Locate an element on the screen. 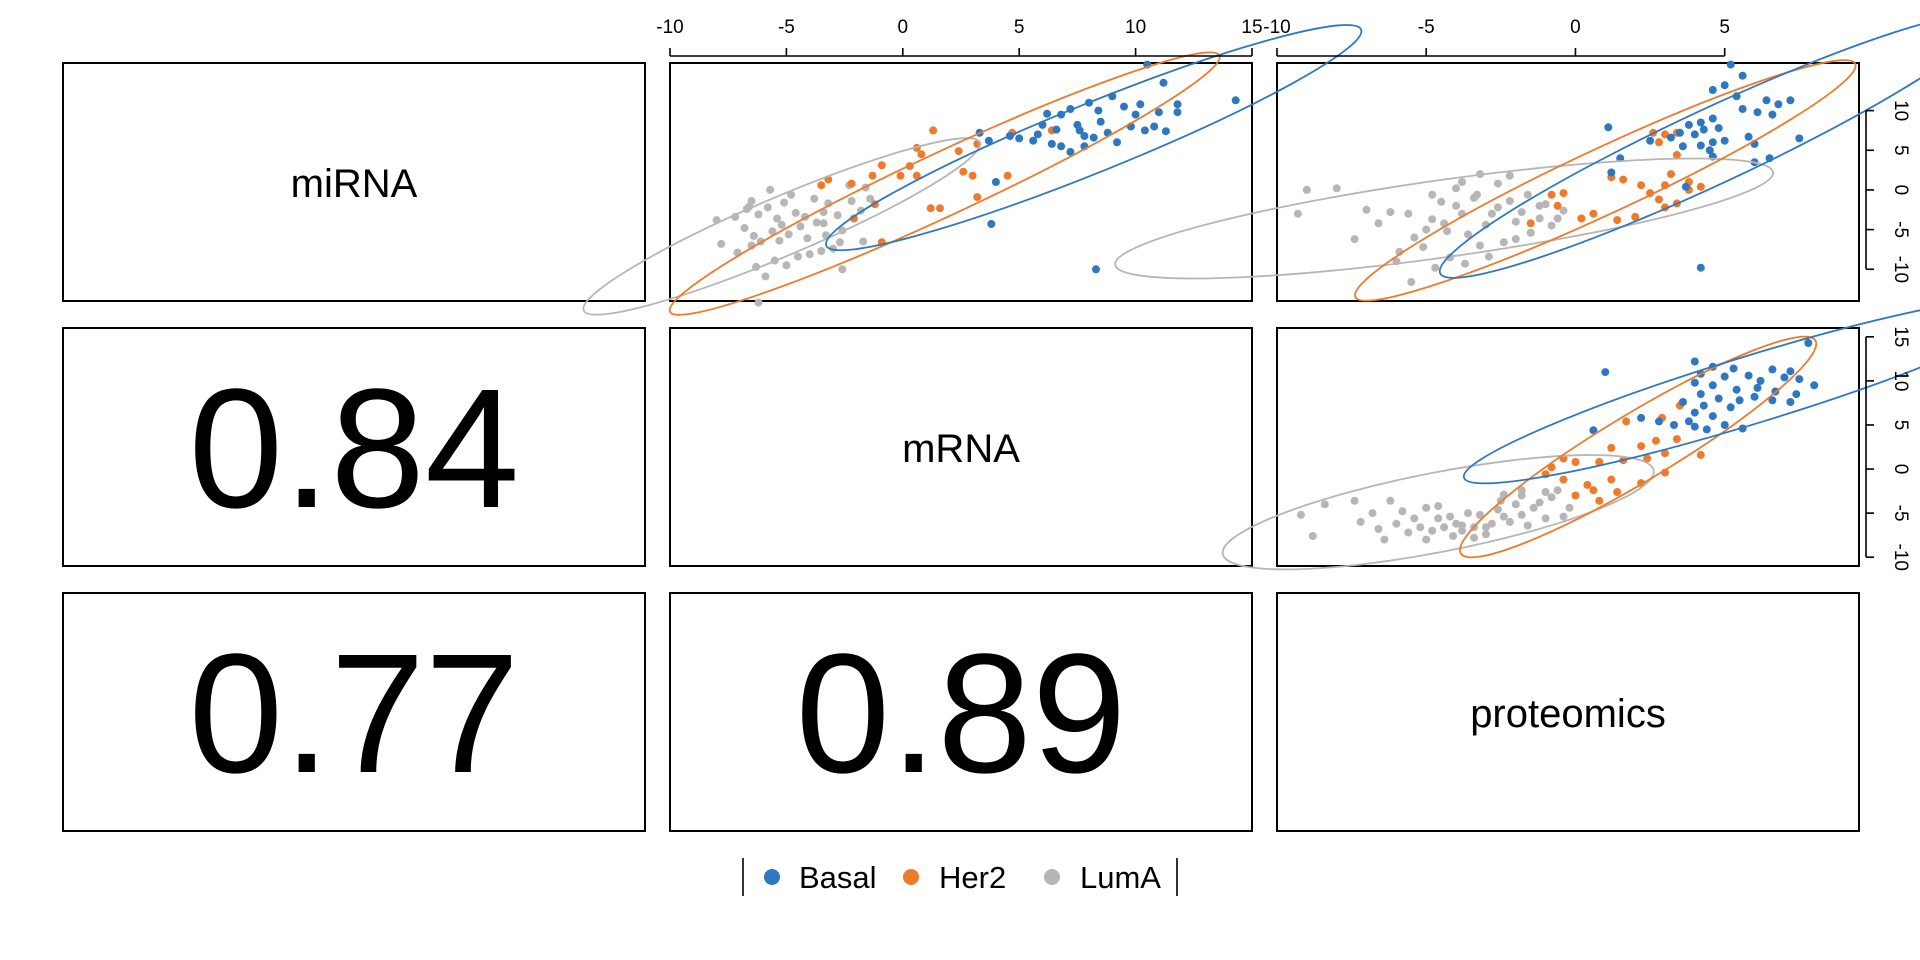 Image resolution: width=1920 pixels, height=960 pixels. ellipse-her2 is located at coordinates (944, 183).